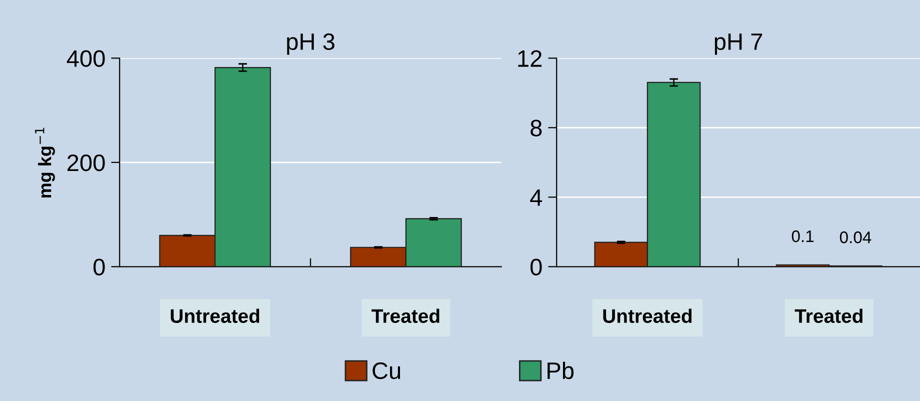  I want to click on y-tick-label: 400, so click(85, 58).